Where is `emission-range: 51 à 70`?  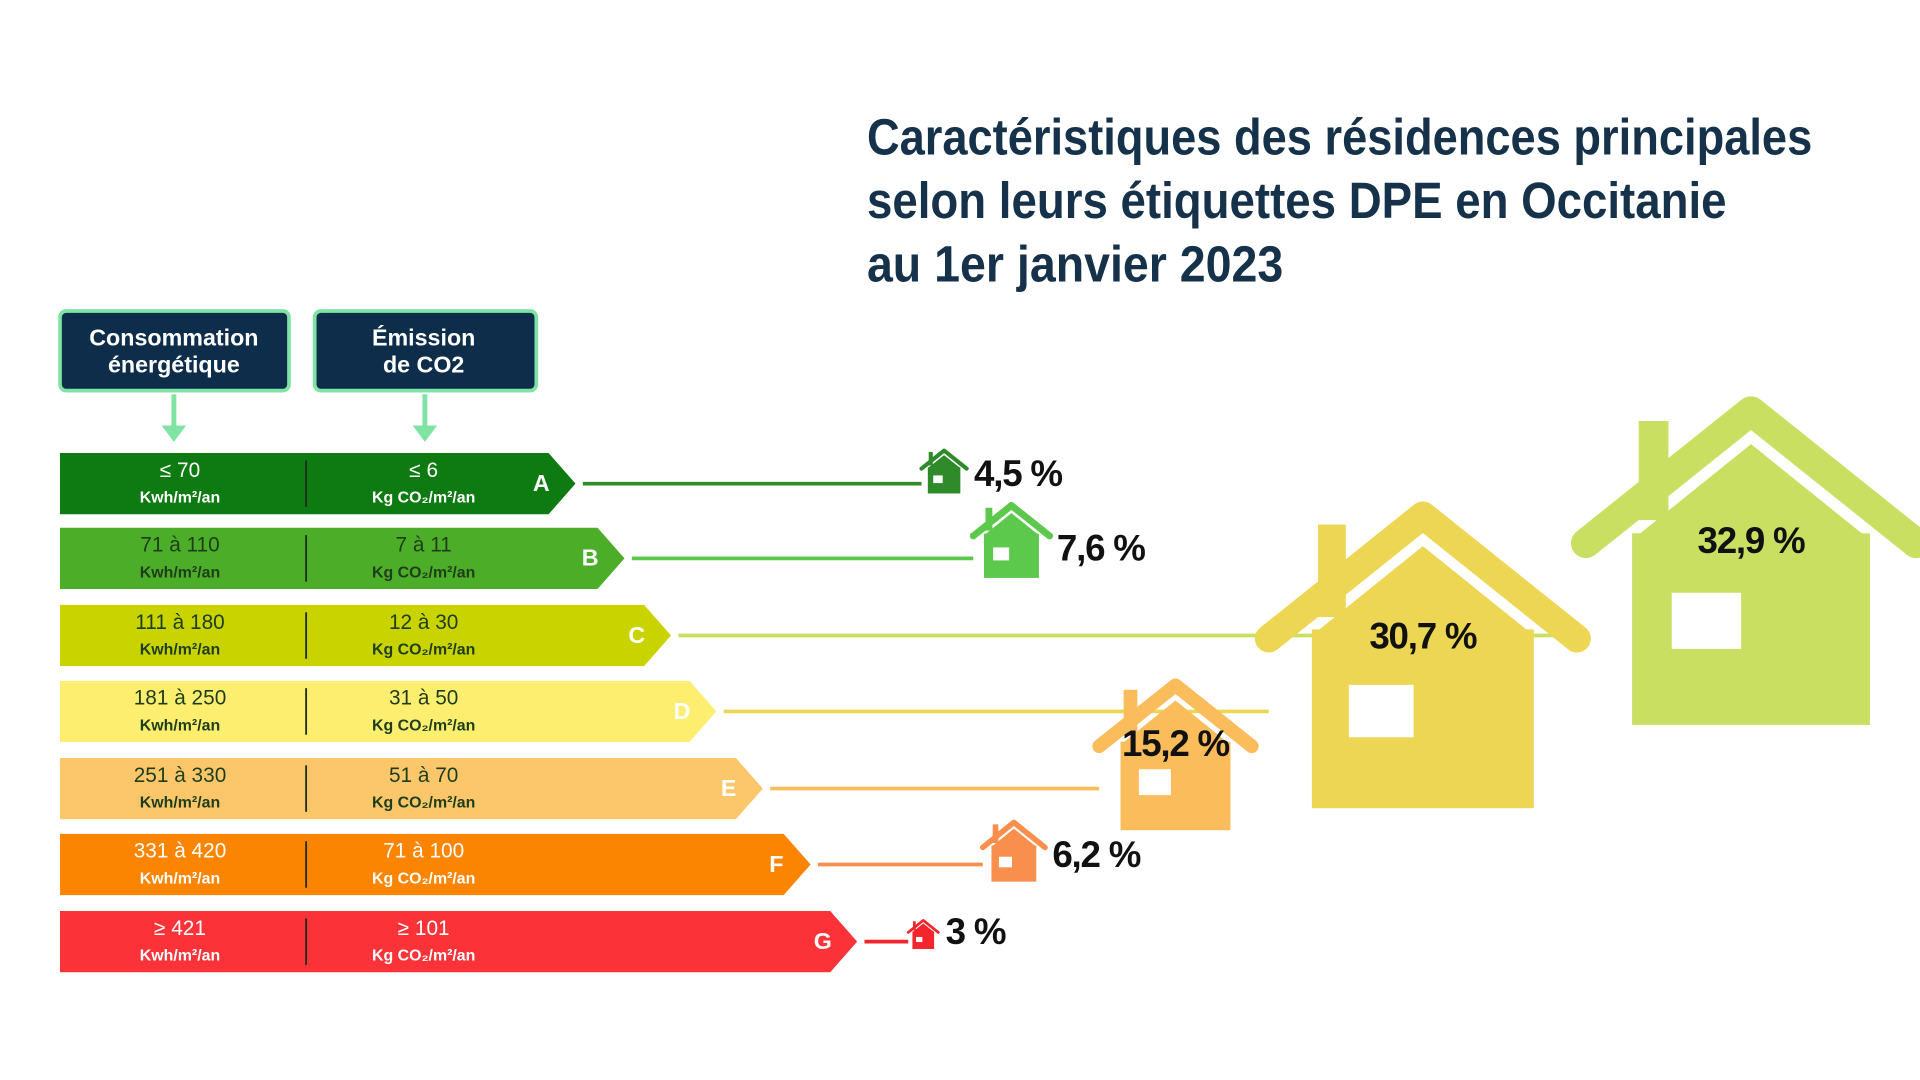
emission-range: 51 à 70 is located at coordinates (423, 775).